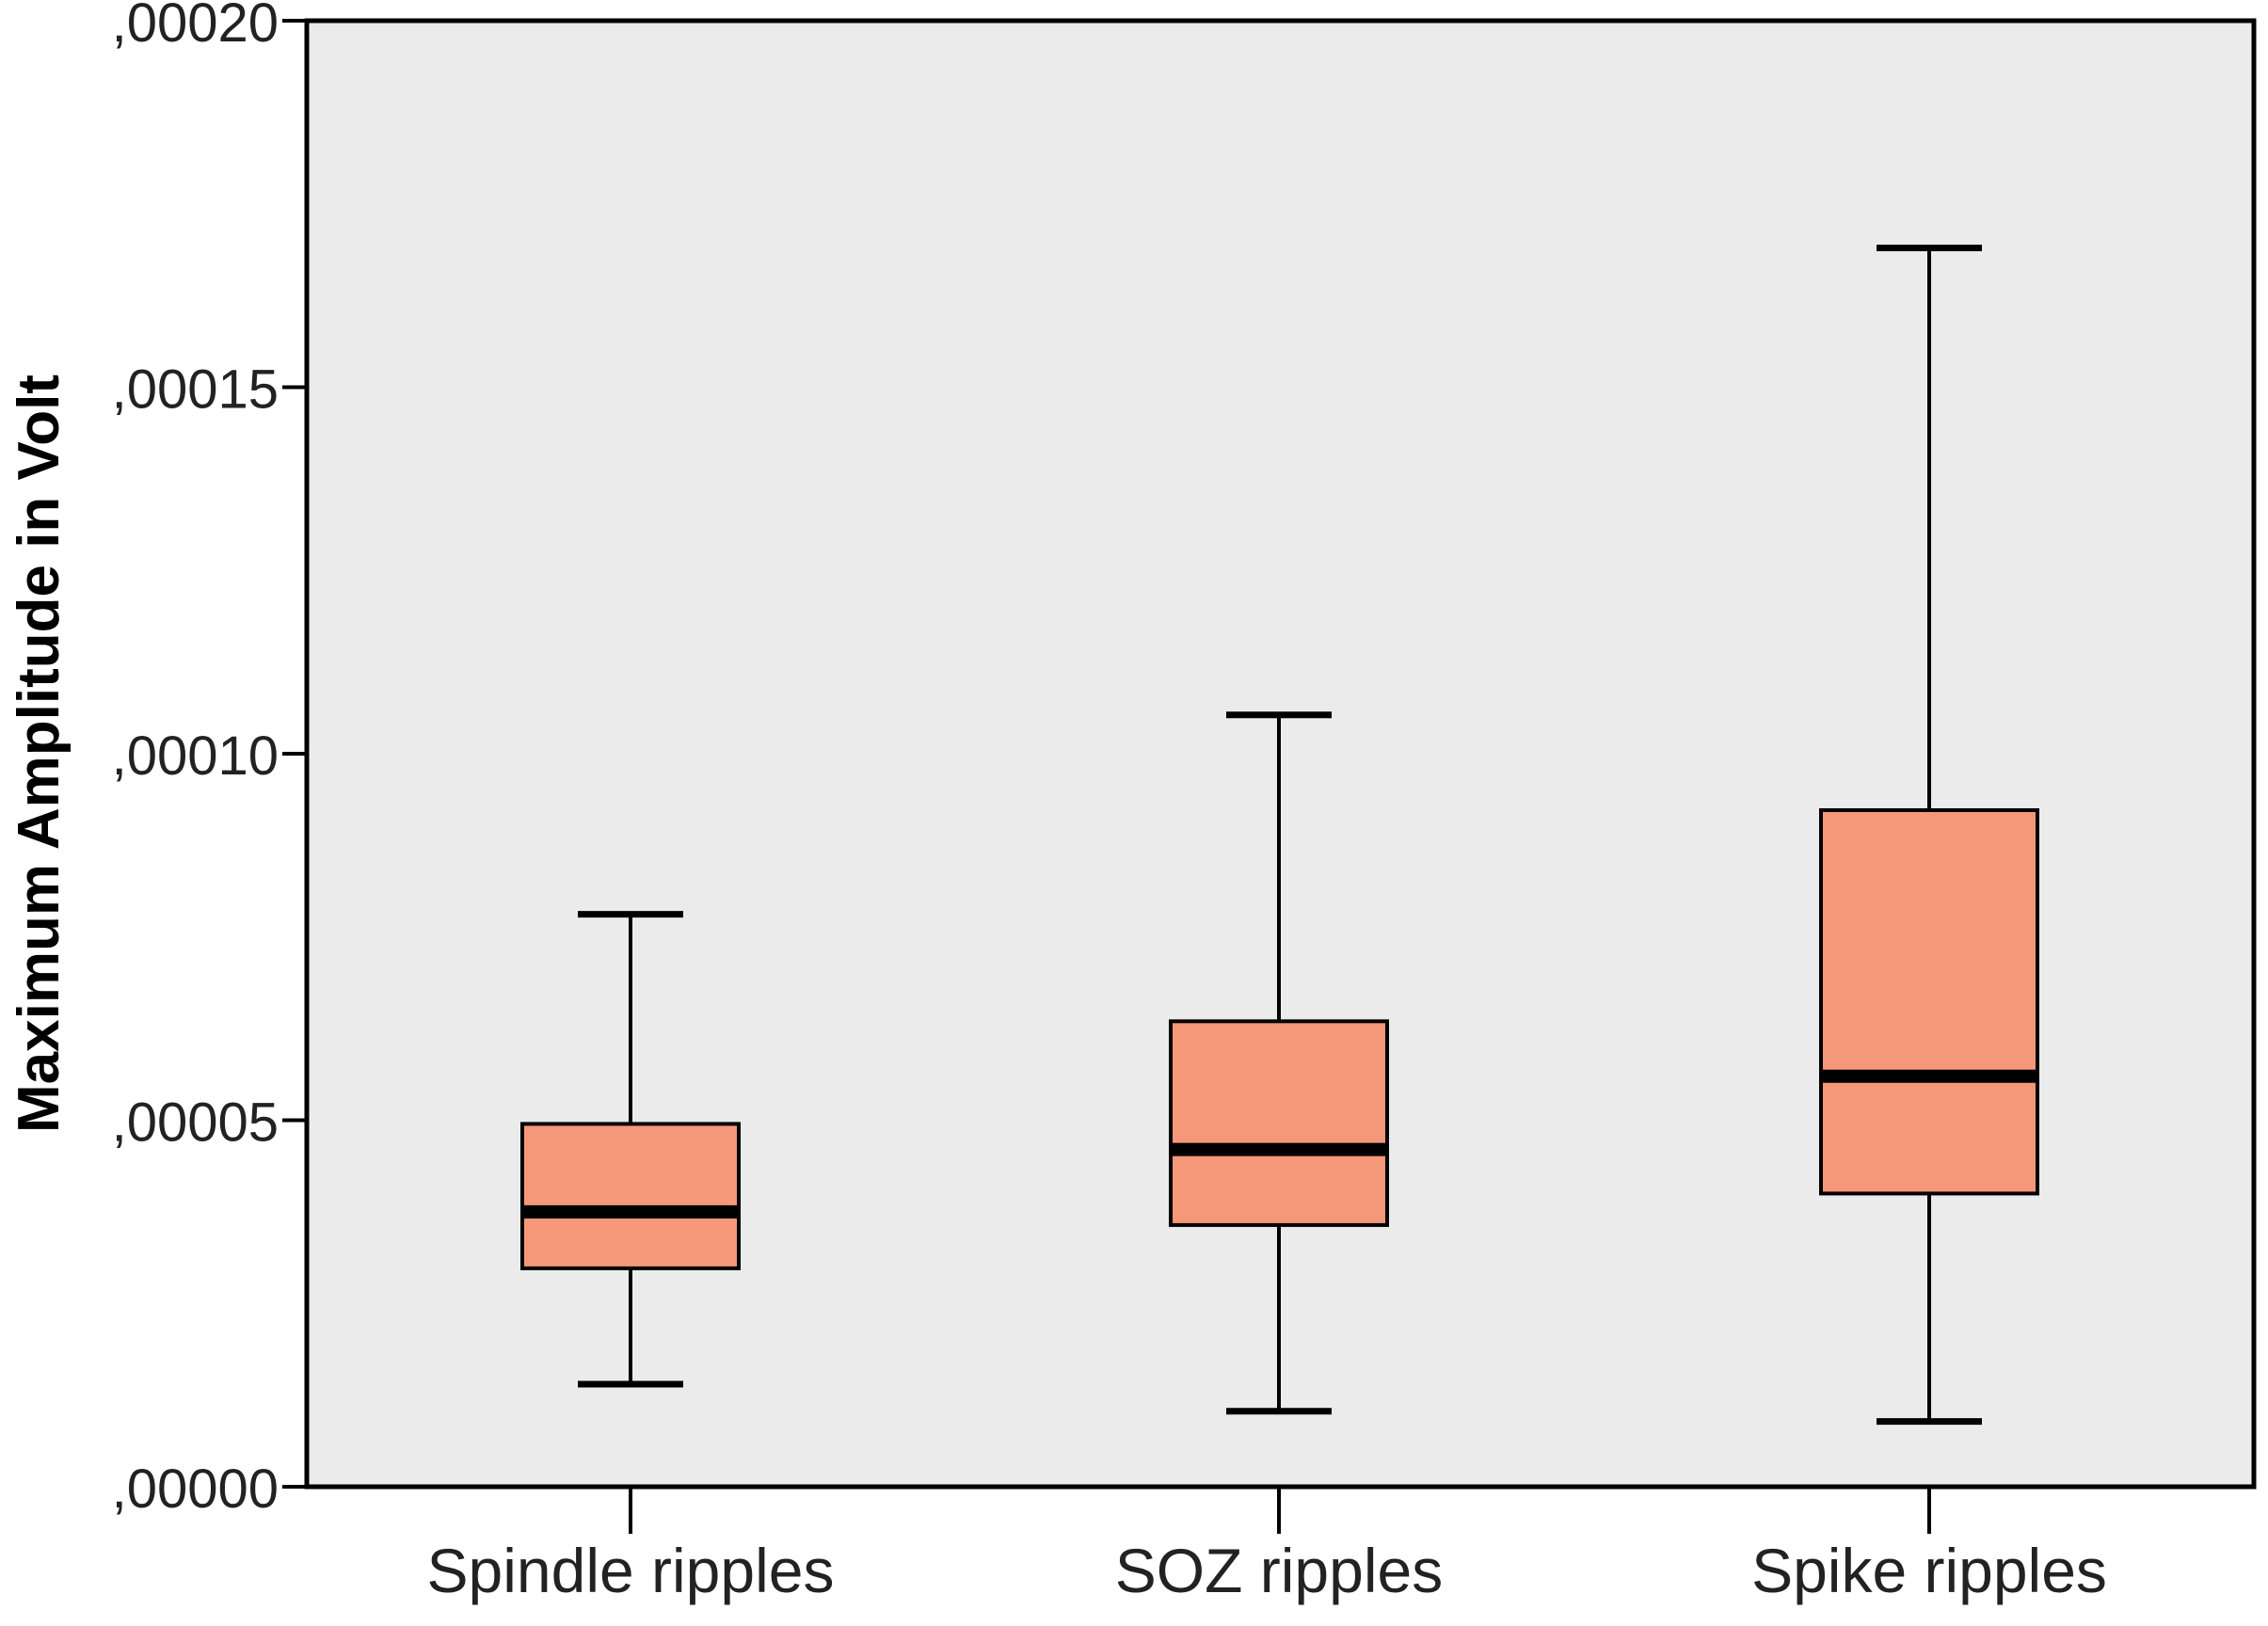 The height and width of the screenshot is (1626, 2268). I want to click on y-axis-label: Maximum Amplitude in Volt, so click(39, 754).